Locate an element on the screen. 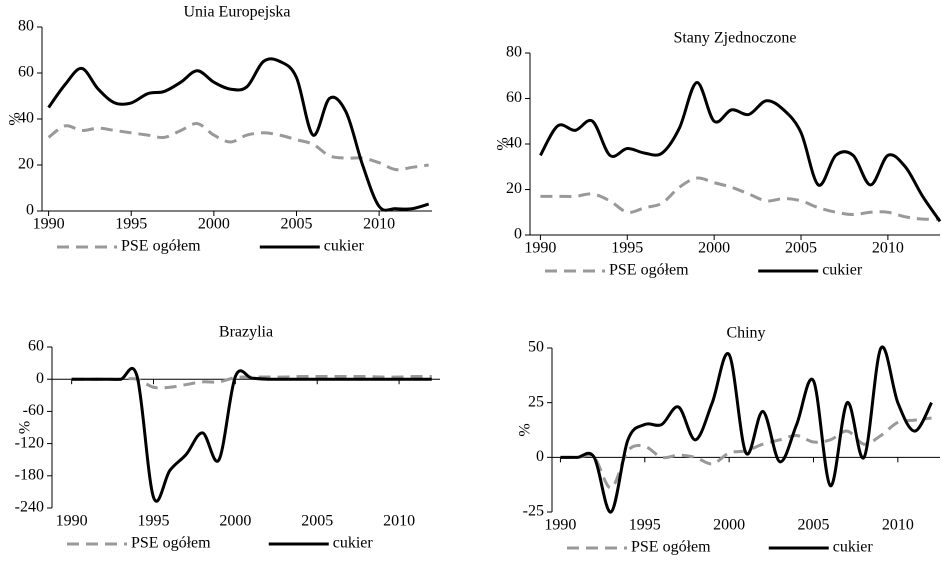  y-tick-label: -120 is located at coordinates (29, 442).